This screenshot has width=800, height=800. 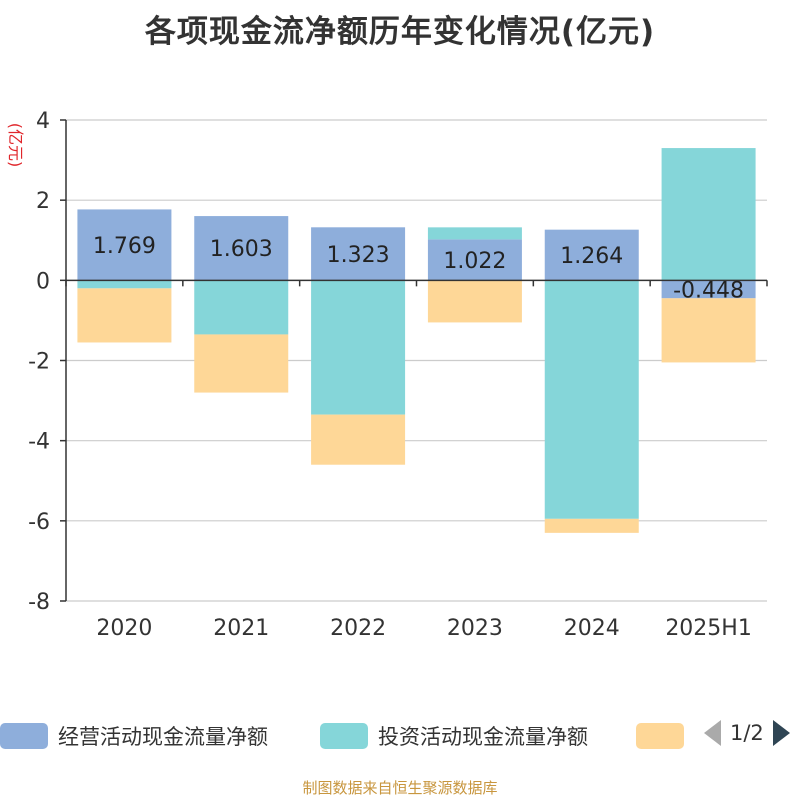 I want to click on legend-item-operating: 经营活动现金流量净额, so click(x=134, y=736).